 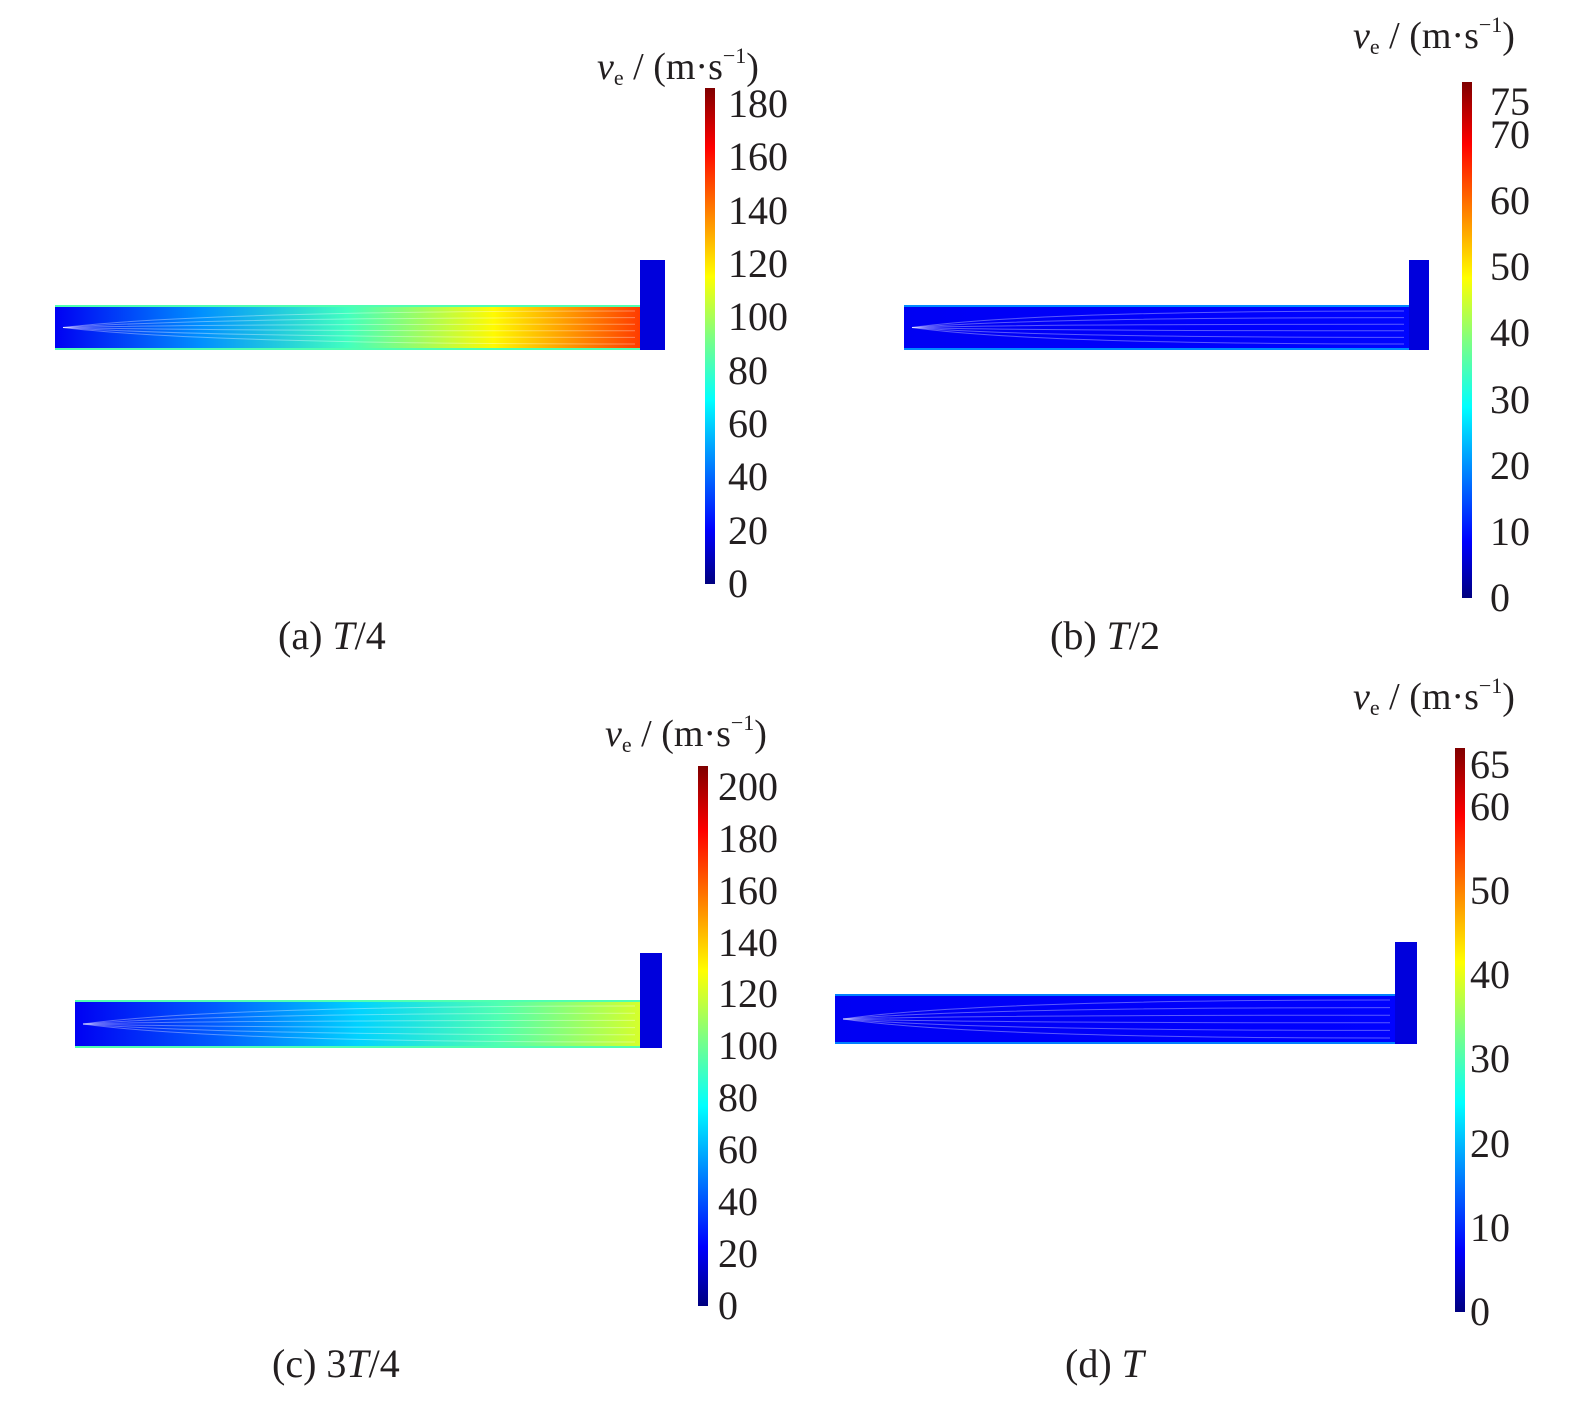 What do you see at coordinates (710, 336) in the screenshot?
I see `colorbar-a` at bounding box center [710, 336].